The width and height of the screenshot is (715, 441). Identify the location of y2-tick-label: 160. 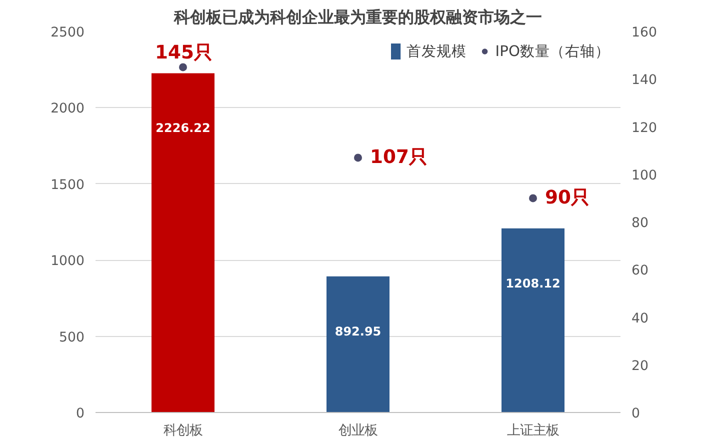
(644, 33).